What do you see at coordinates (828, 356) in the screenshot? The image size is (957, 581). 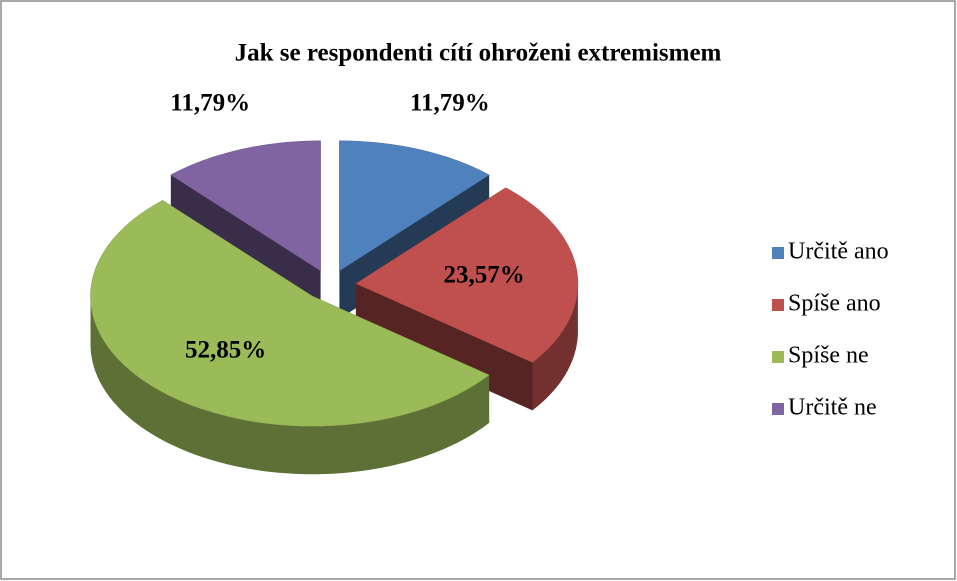 I see `legend-label: Spíše ne` at bounding box center [828, 356].